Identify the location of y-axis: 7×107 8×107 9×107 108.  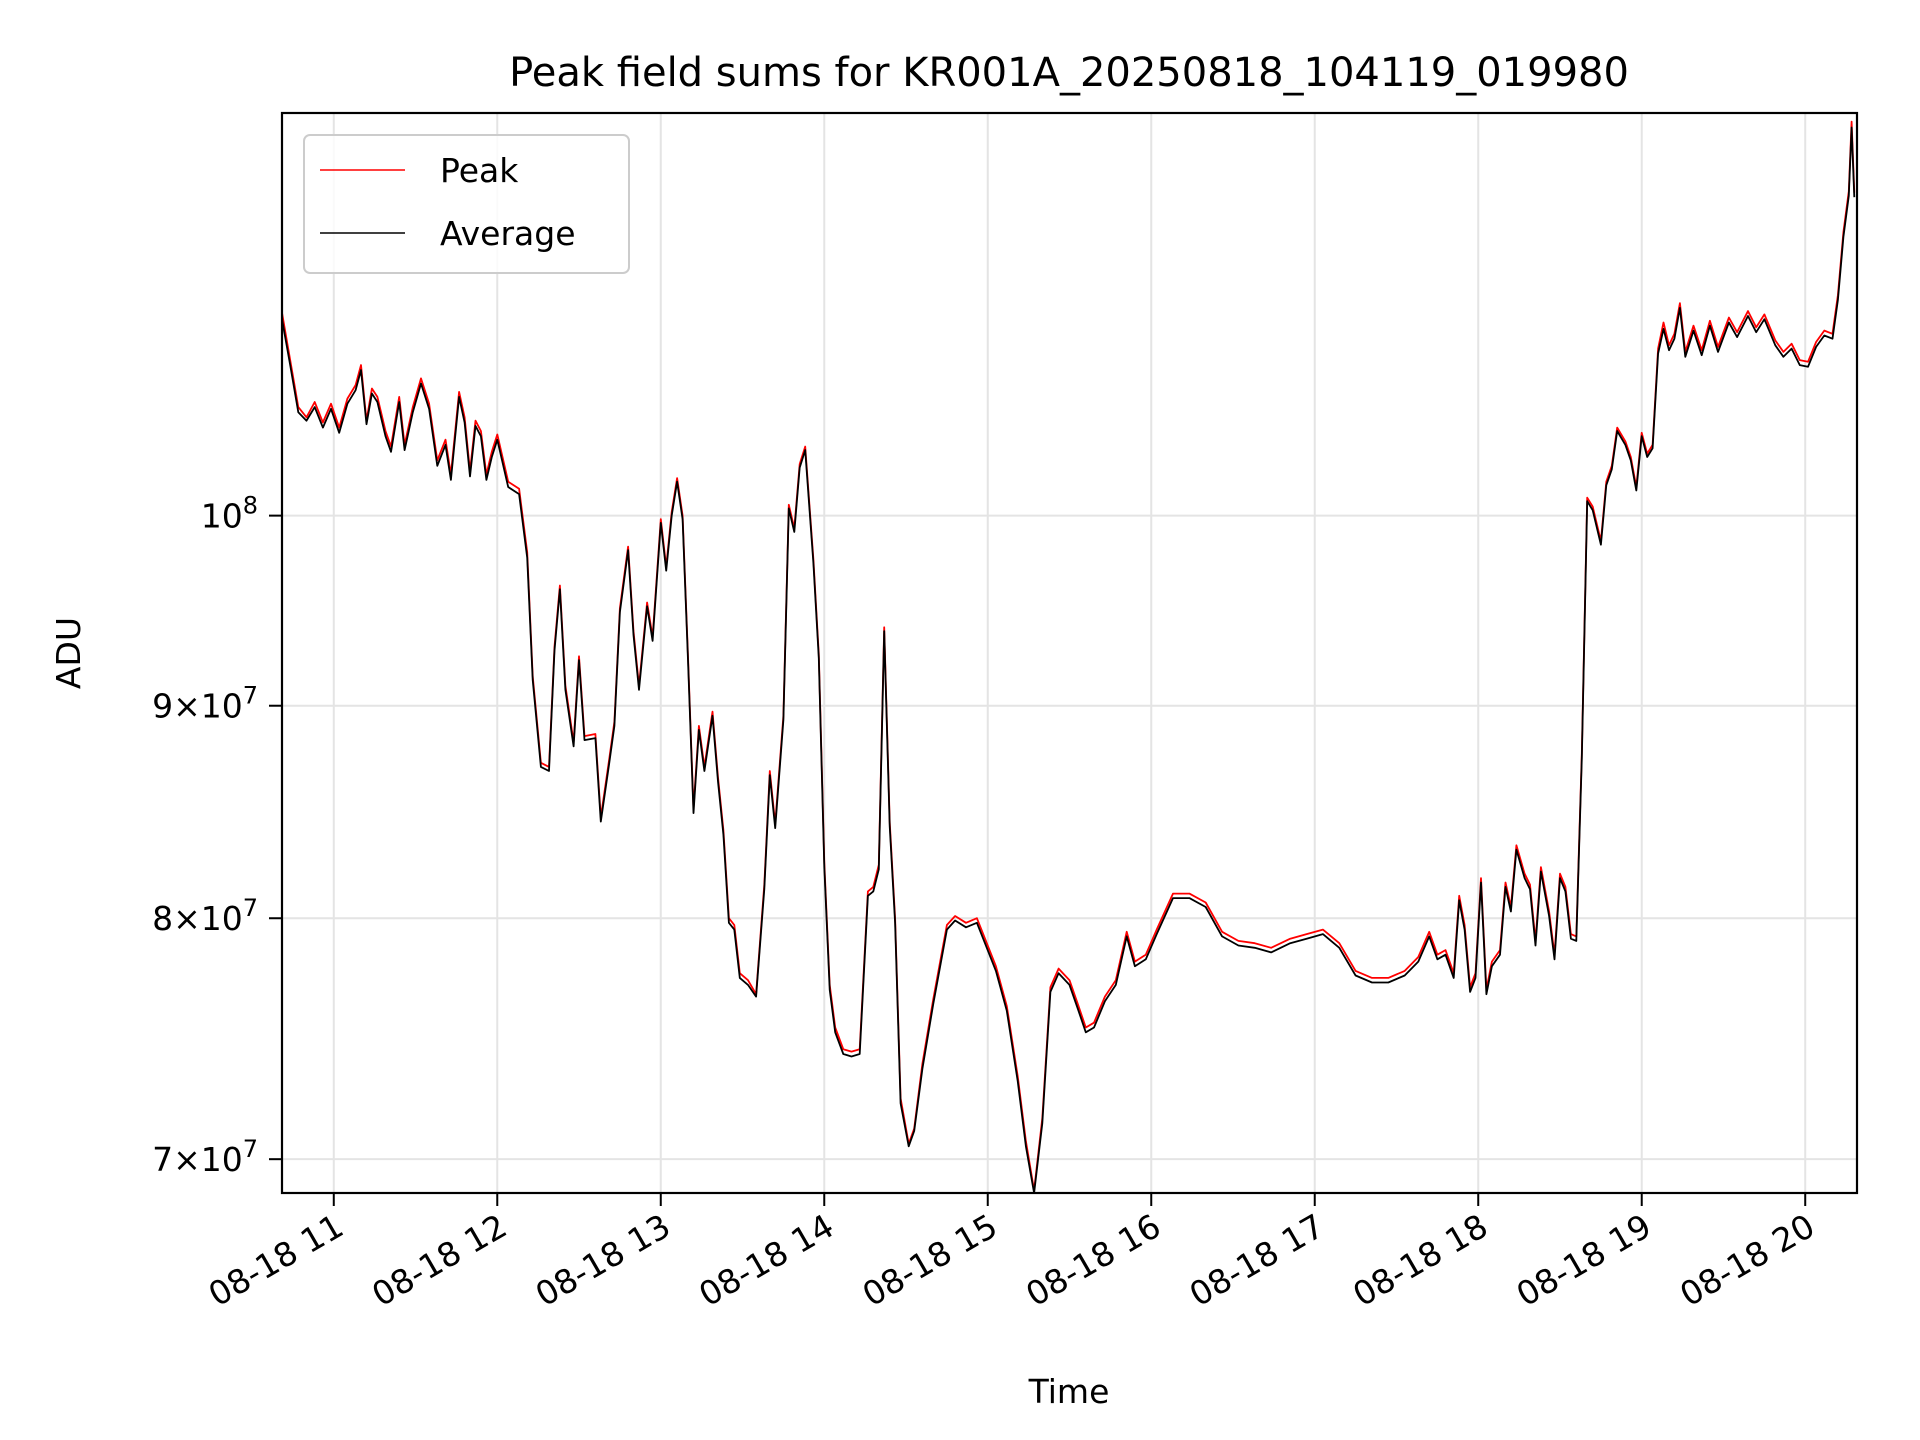
(217, 835).